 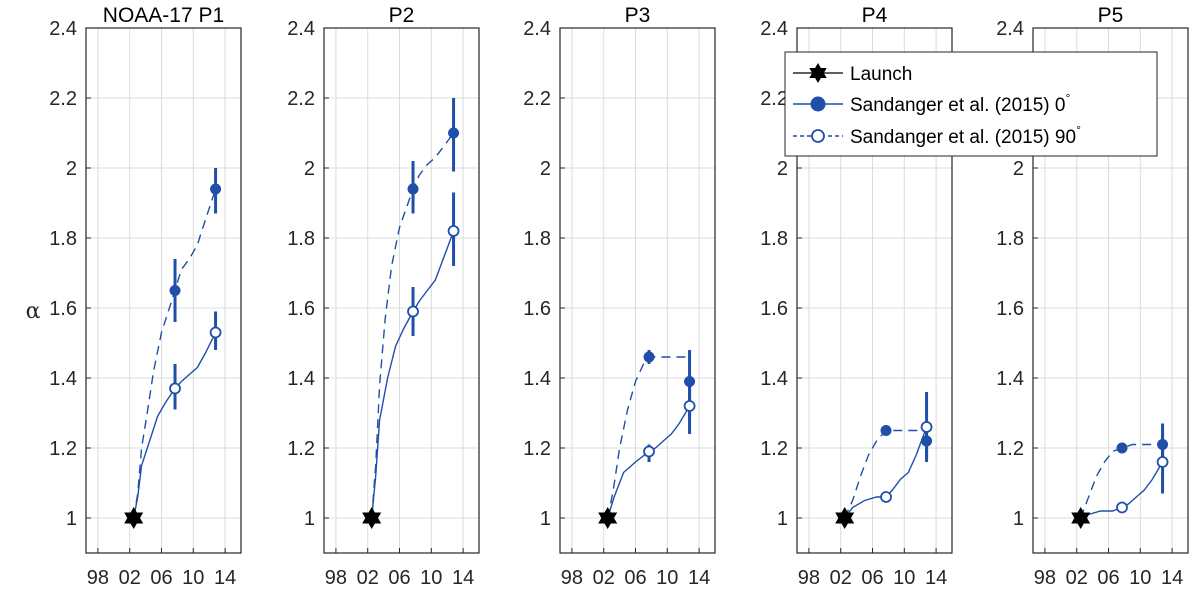 I want to click on legend-90deg-degree: °, so click(x=1078, y=130).